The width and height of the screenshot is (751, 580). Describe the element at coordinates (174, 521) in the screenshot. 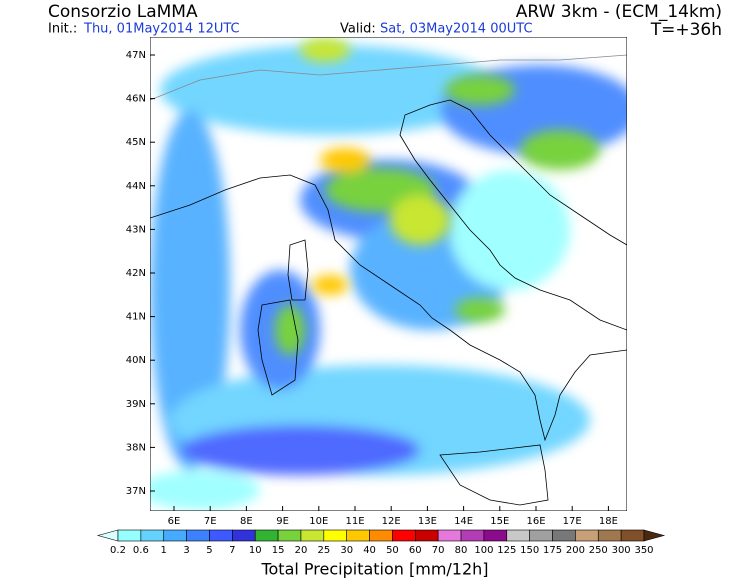

I see `lon-label: 6E` at that location.